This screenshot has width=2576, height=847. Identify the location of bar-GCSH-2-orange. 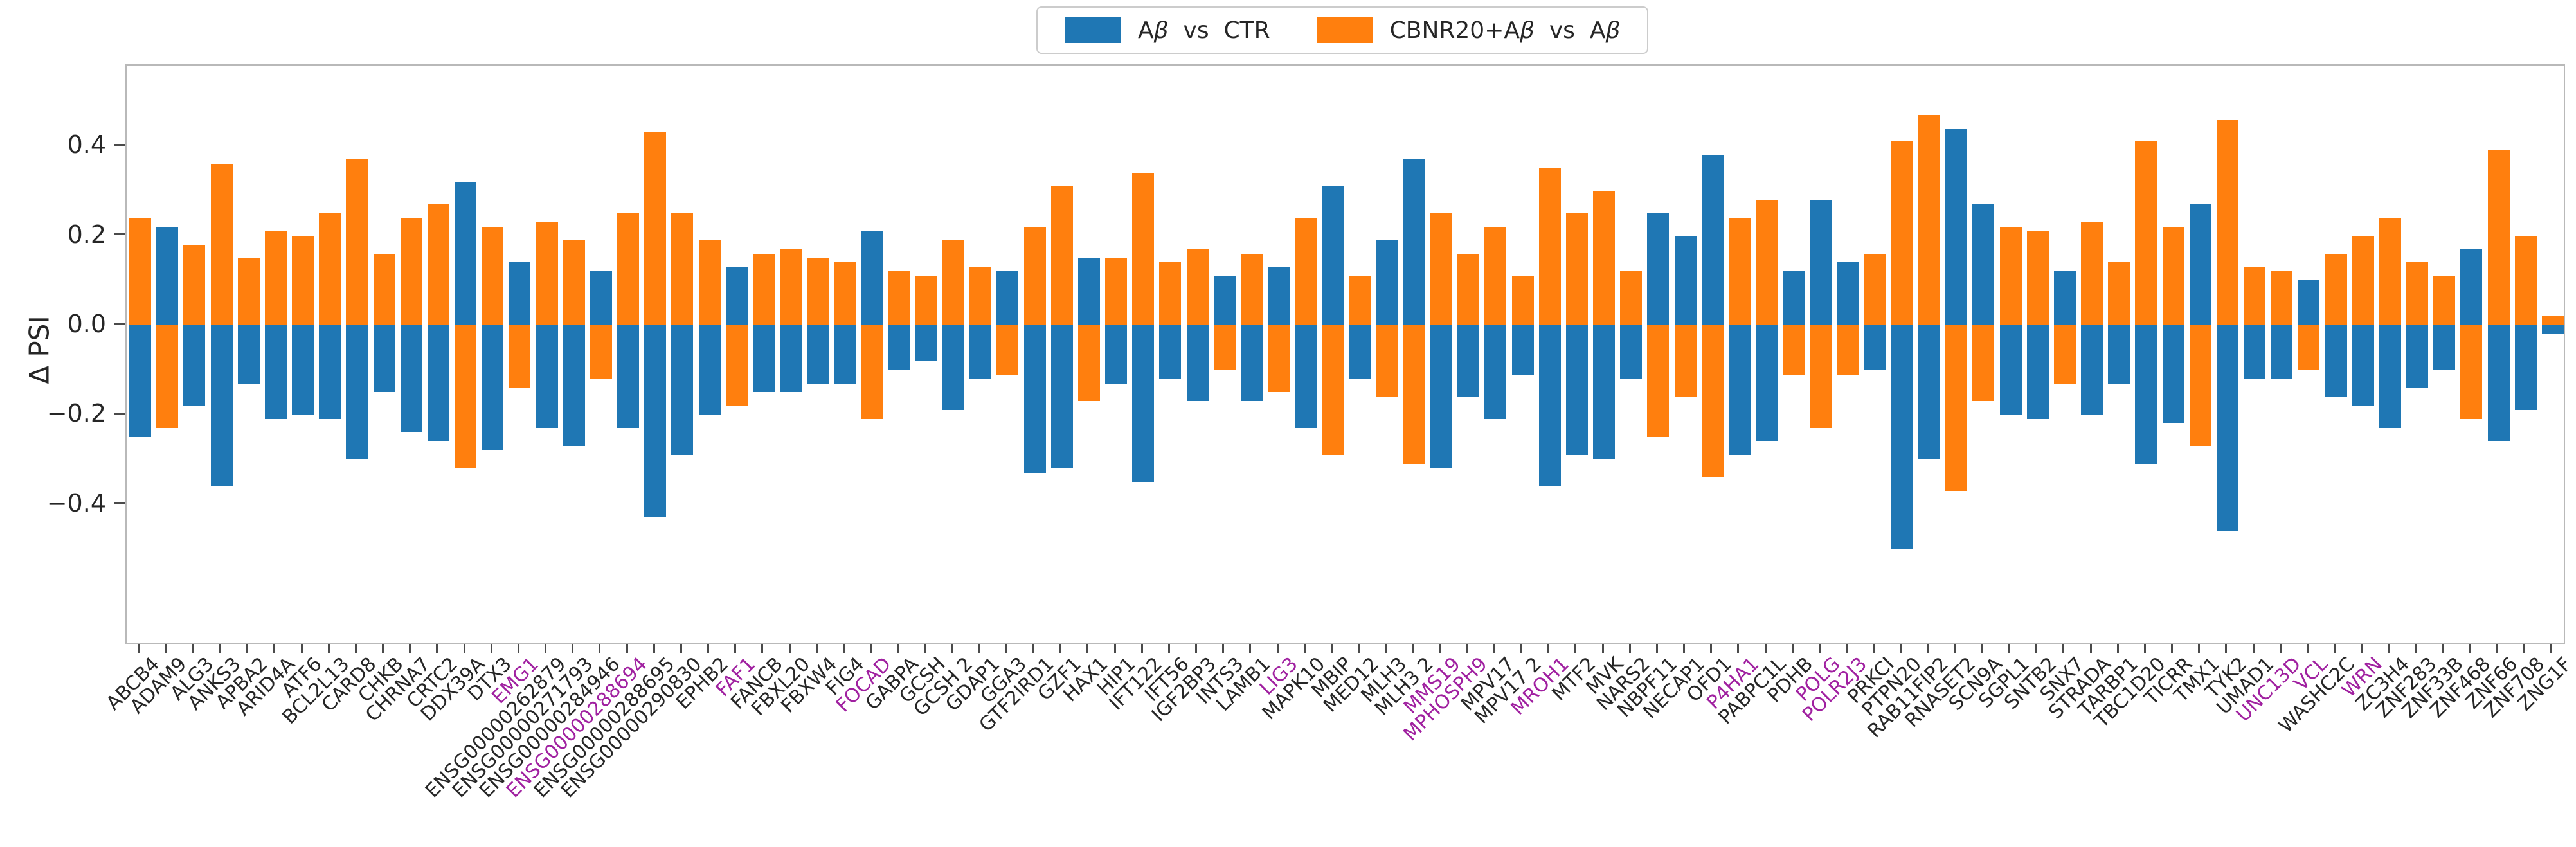
(953, 282).